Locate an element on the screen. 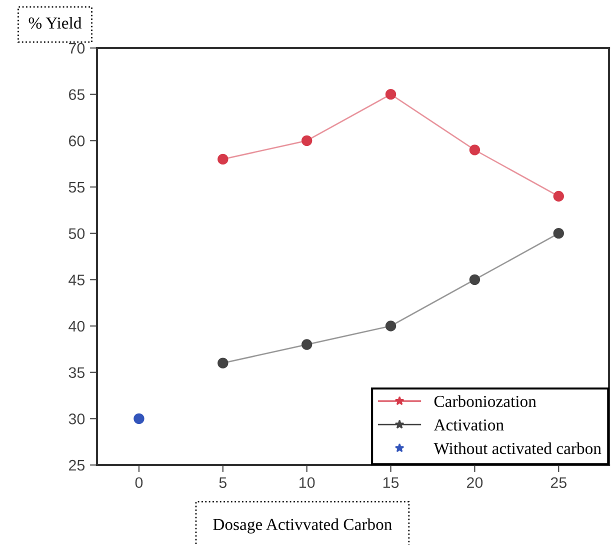 This screenshot has height=545, width=611. y-tick-label: 65 is located at coordinates (76, 94).